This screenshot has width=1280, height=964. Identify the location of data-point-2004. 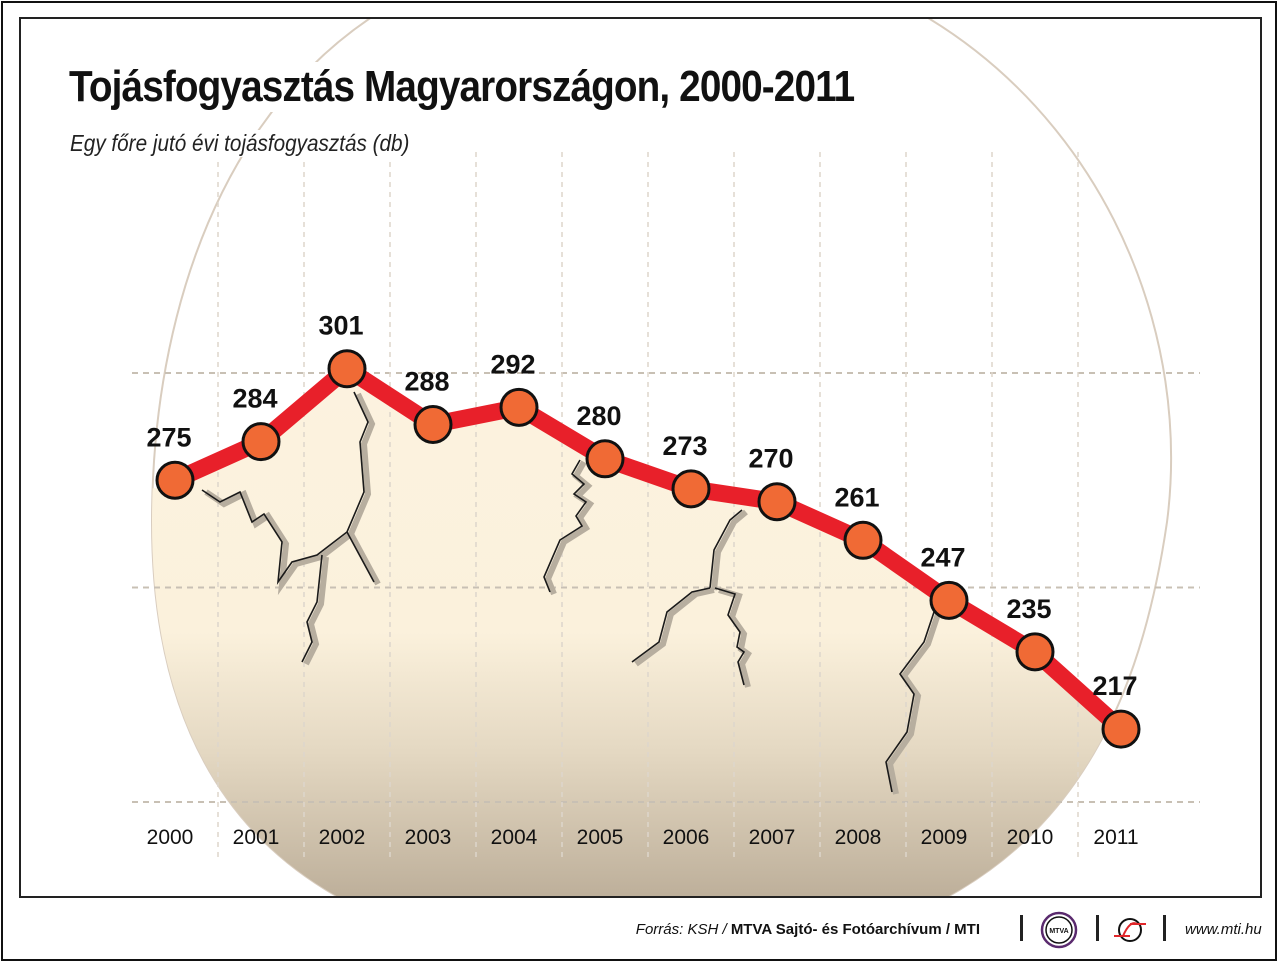
(519, 407).